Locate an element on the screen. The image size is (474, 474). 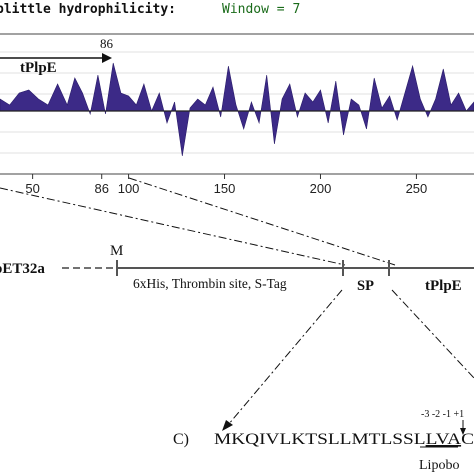
signal-sequence: MKQIVLKTSLLMTLSSL LVA C is located at coordinates (344, 439).